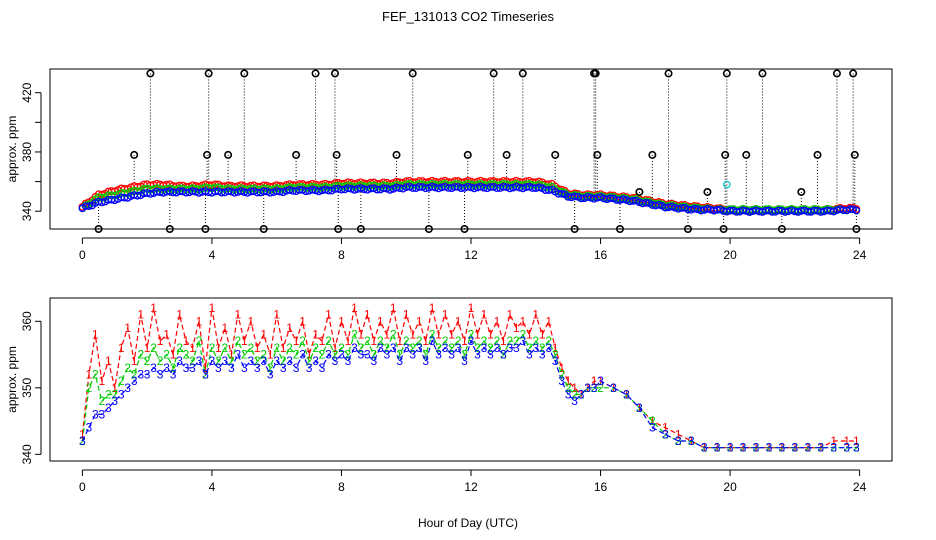  Describe the element at coordinates (730, 255) in the screenshot. I see `x-tick-label: 20` at that location.